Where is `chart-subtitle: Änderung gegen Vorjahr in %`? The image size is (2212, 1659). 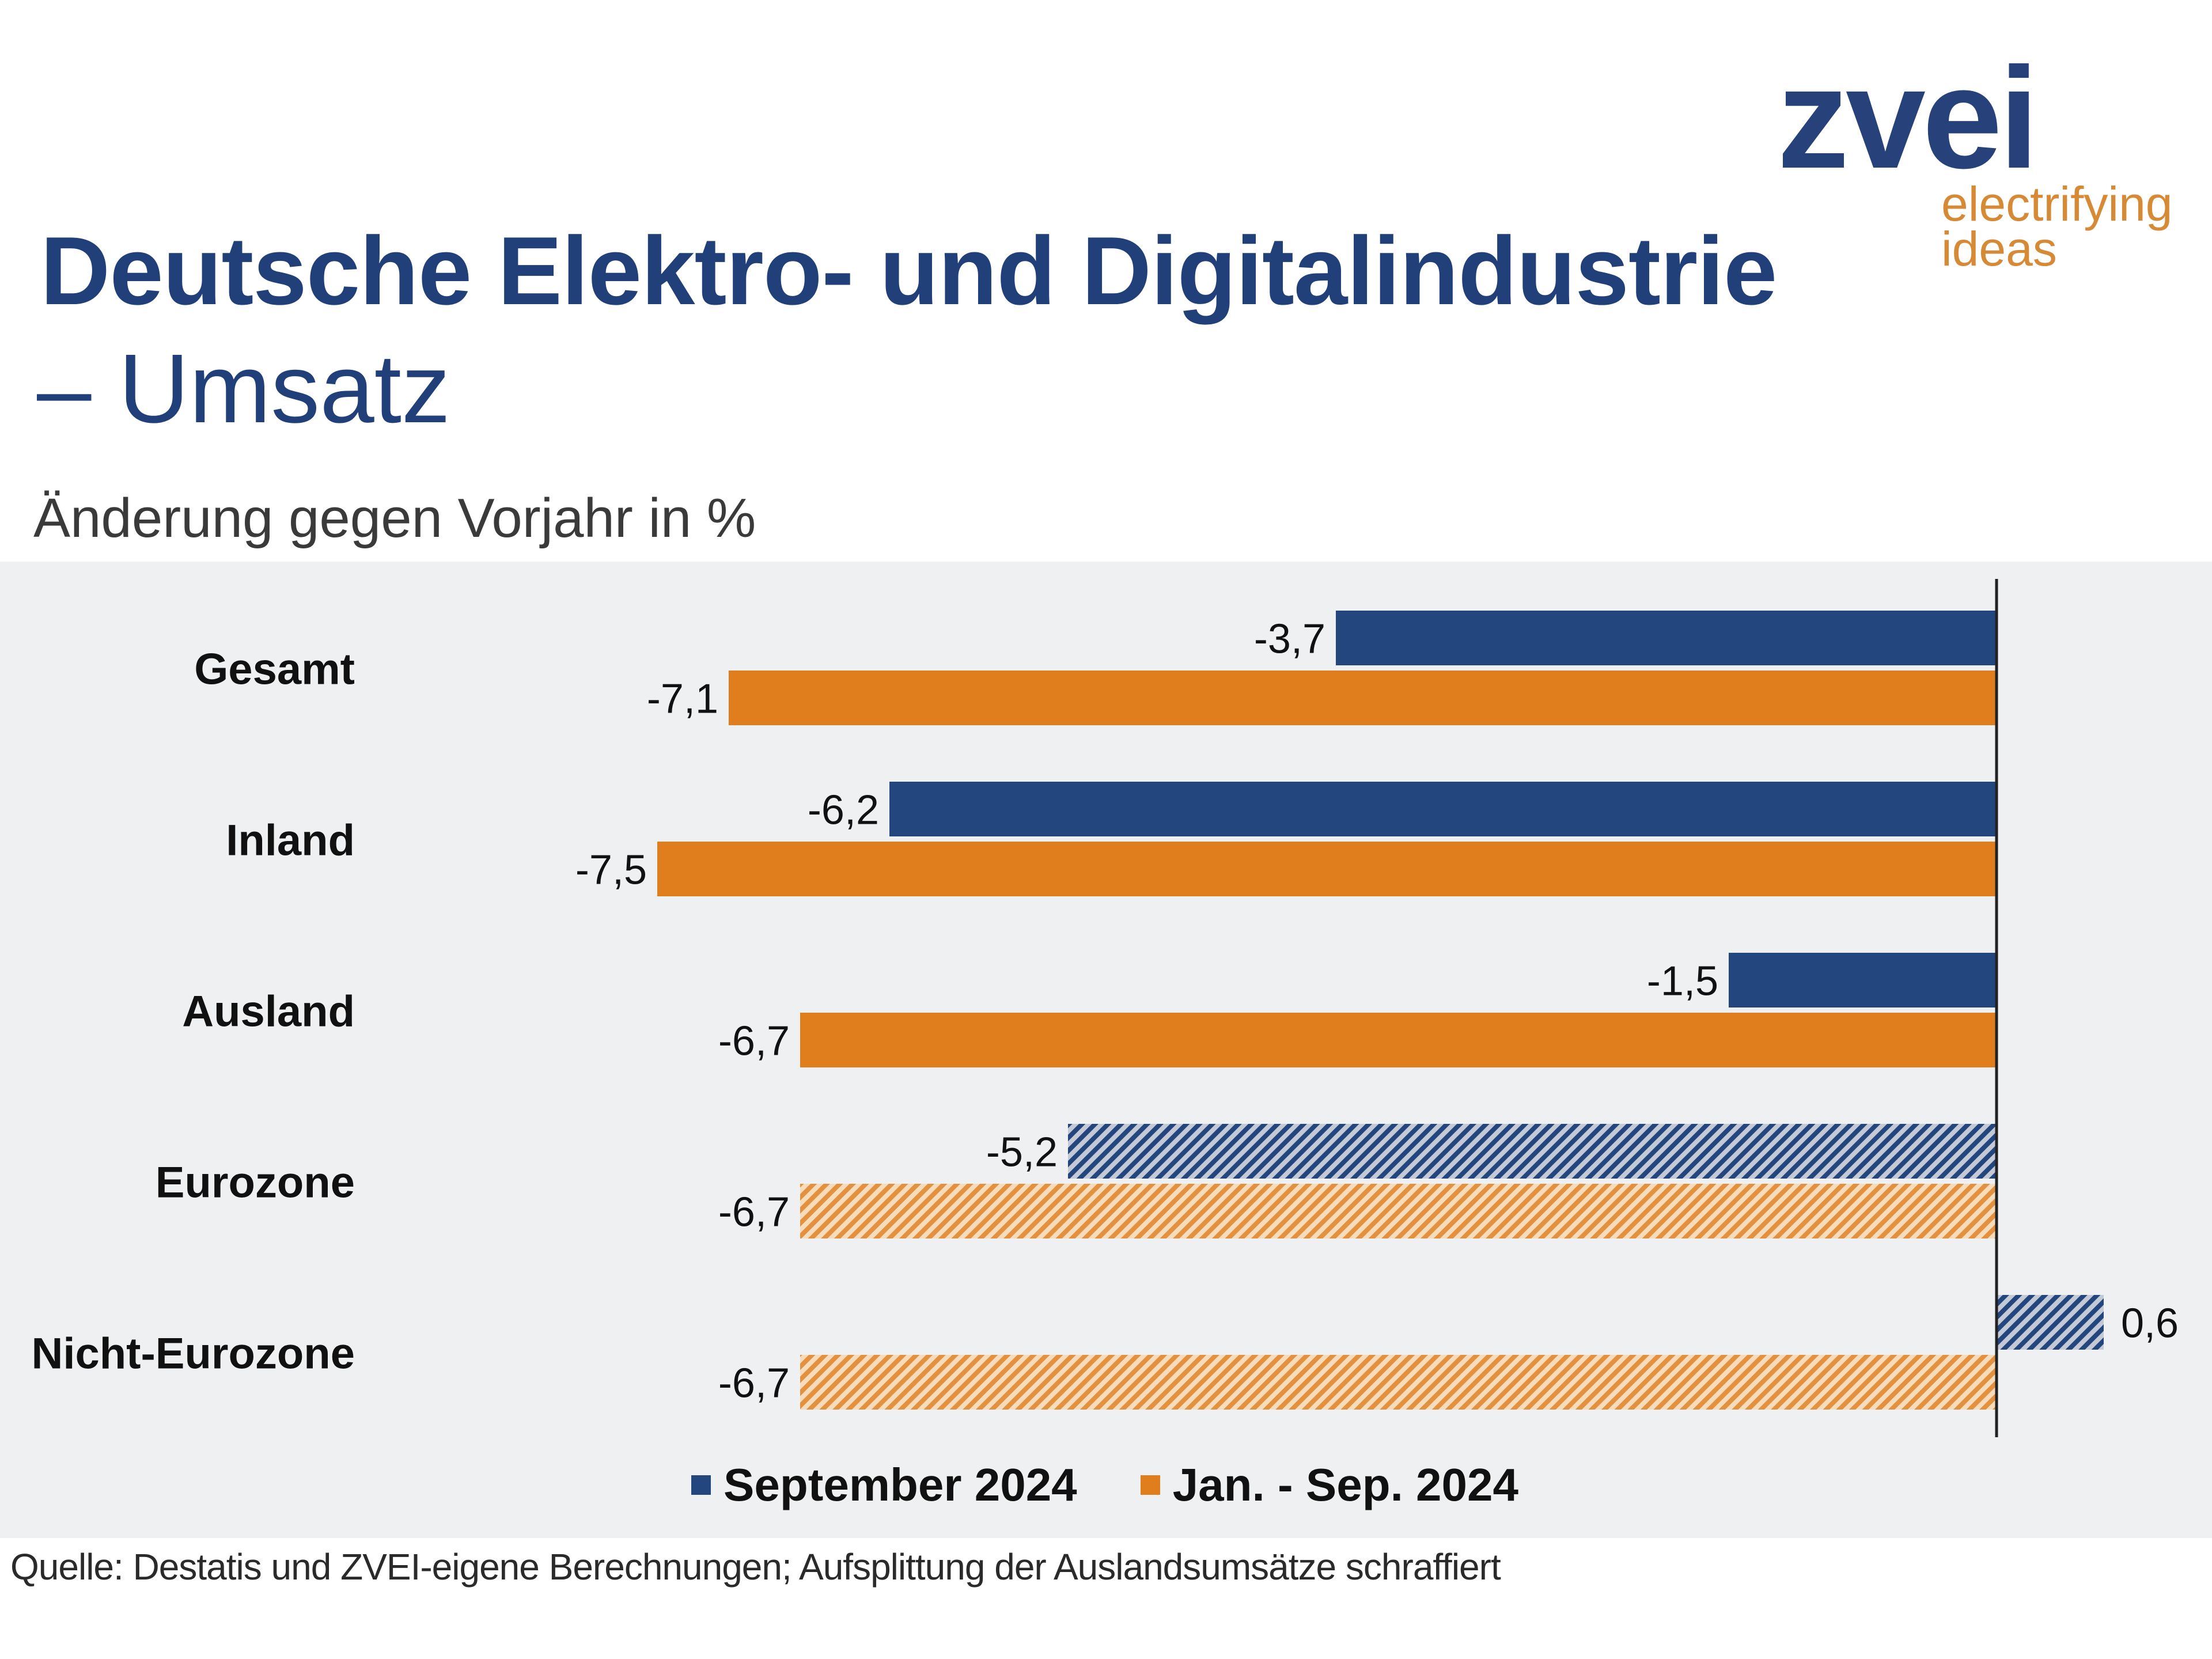
chart-subtitle: Änderung gegen Vorjahr in % is located at coordinates (394, 518).